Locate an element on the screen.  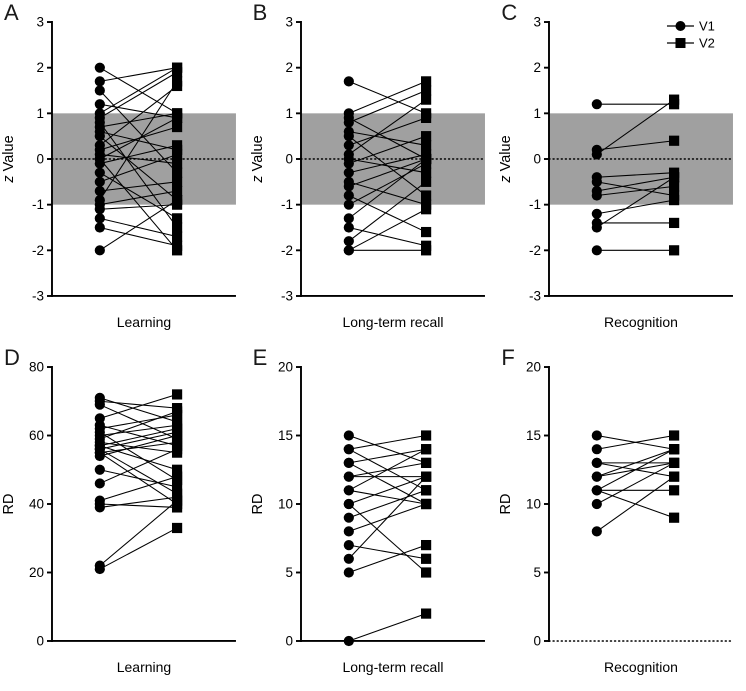
panel-letter-c: C is located at coordinates (509, 12).